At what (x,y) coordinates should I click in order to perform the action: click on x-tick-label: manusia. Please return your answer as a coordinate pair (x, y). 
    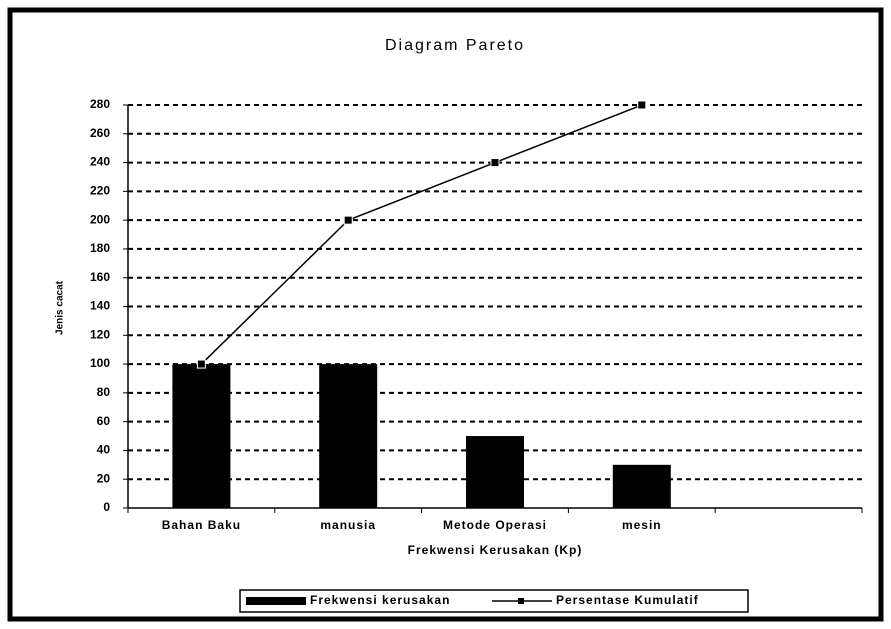
    Looking at the image, I should click on (348, 525).